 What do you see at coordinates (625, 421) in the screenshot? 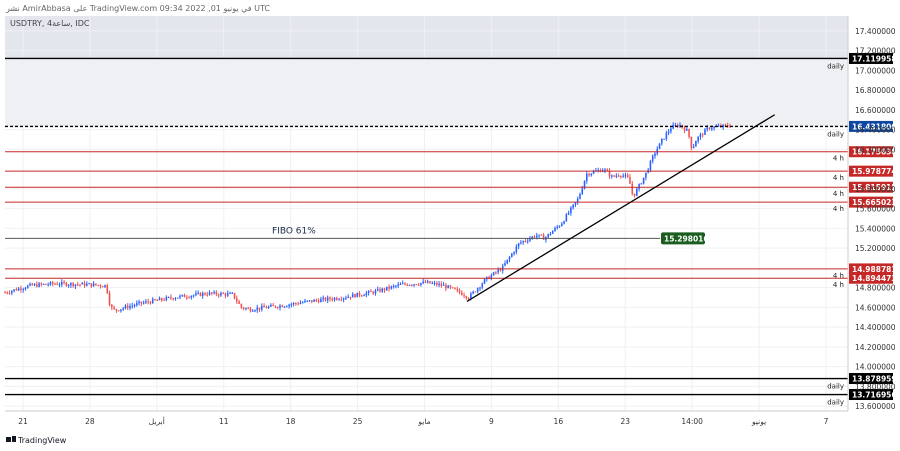
I see `time-tick-label: 23` at bounding box center [625, 421].